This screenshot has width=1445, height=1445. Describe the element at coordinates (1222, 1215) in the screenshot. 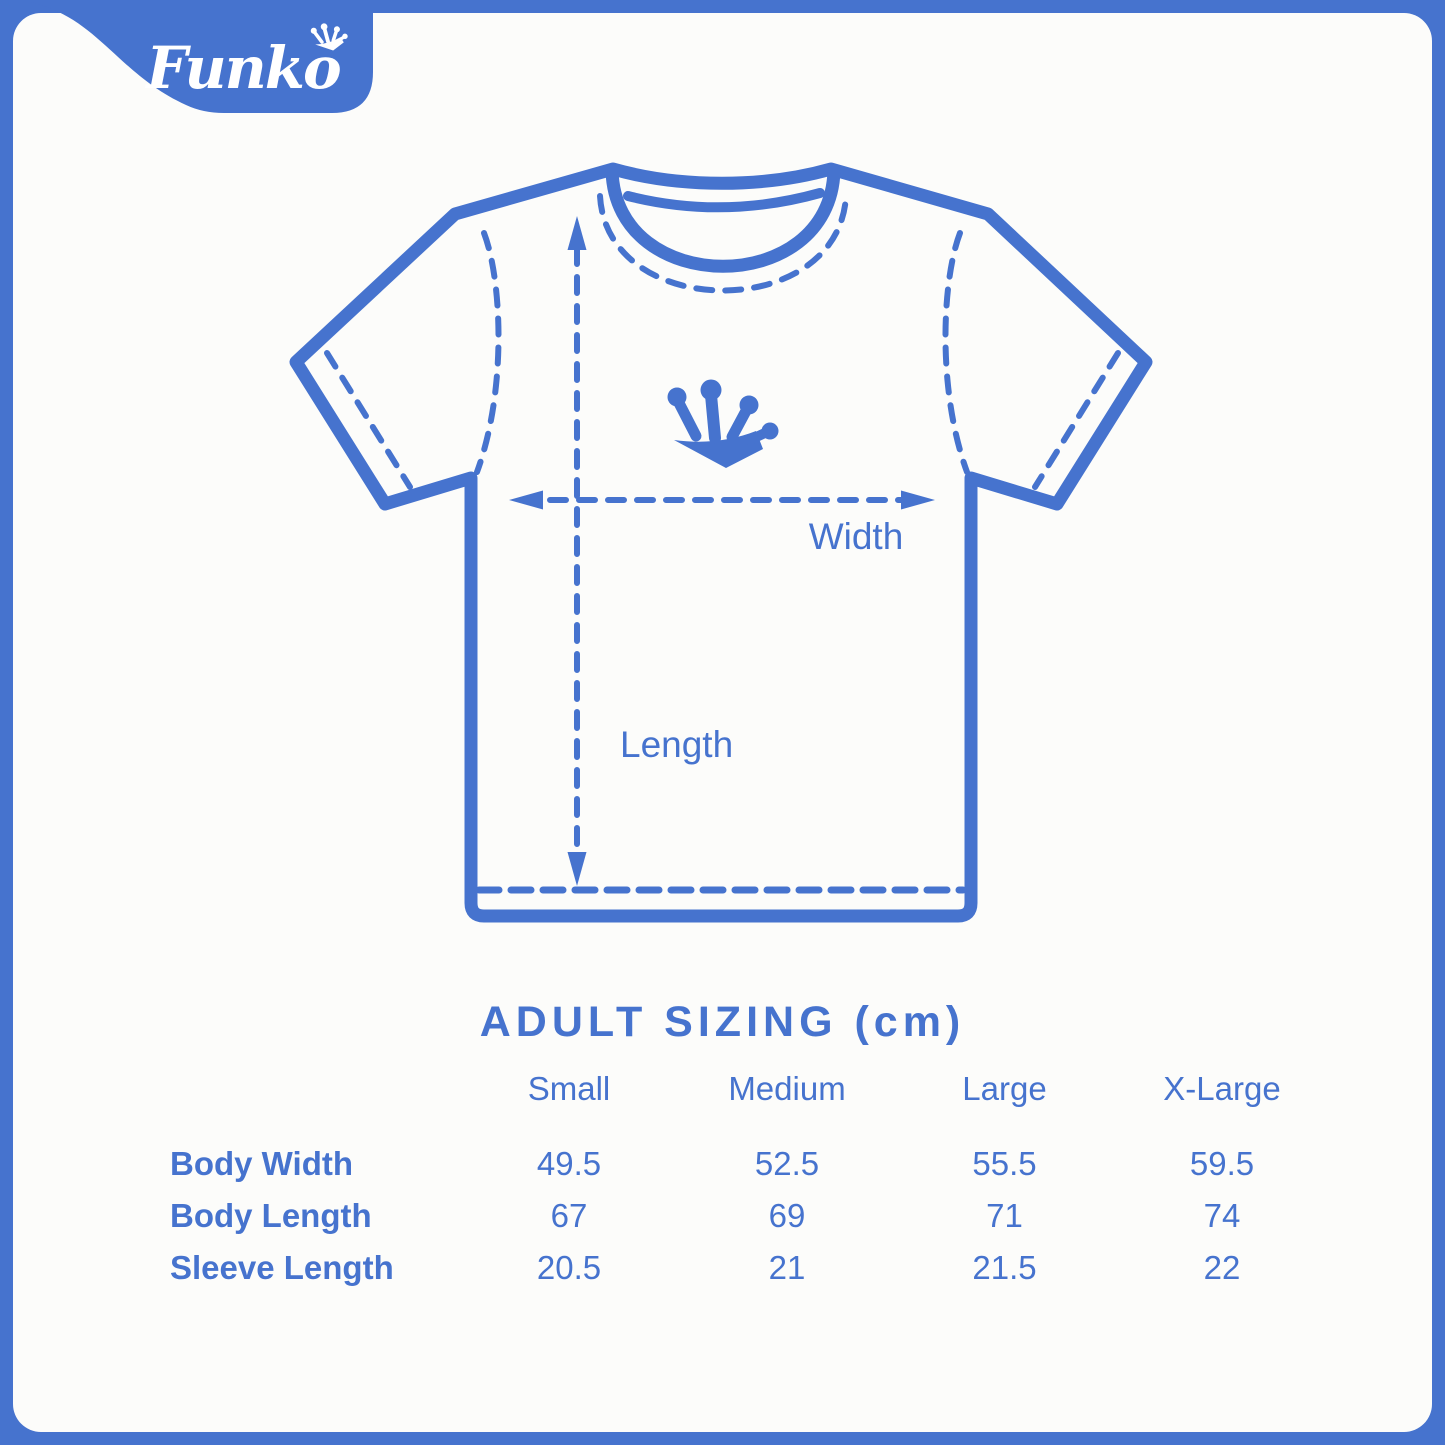

I see `size-value: 74` at that location.